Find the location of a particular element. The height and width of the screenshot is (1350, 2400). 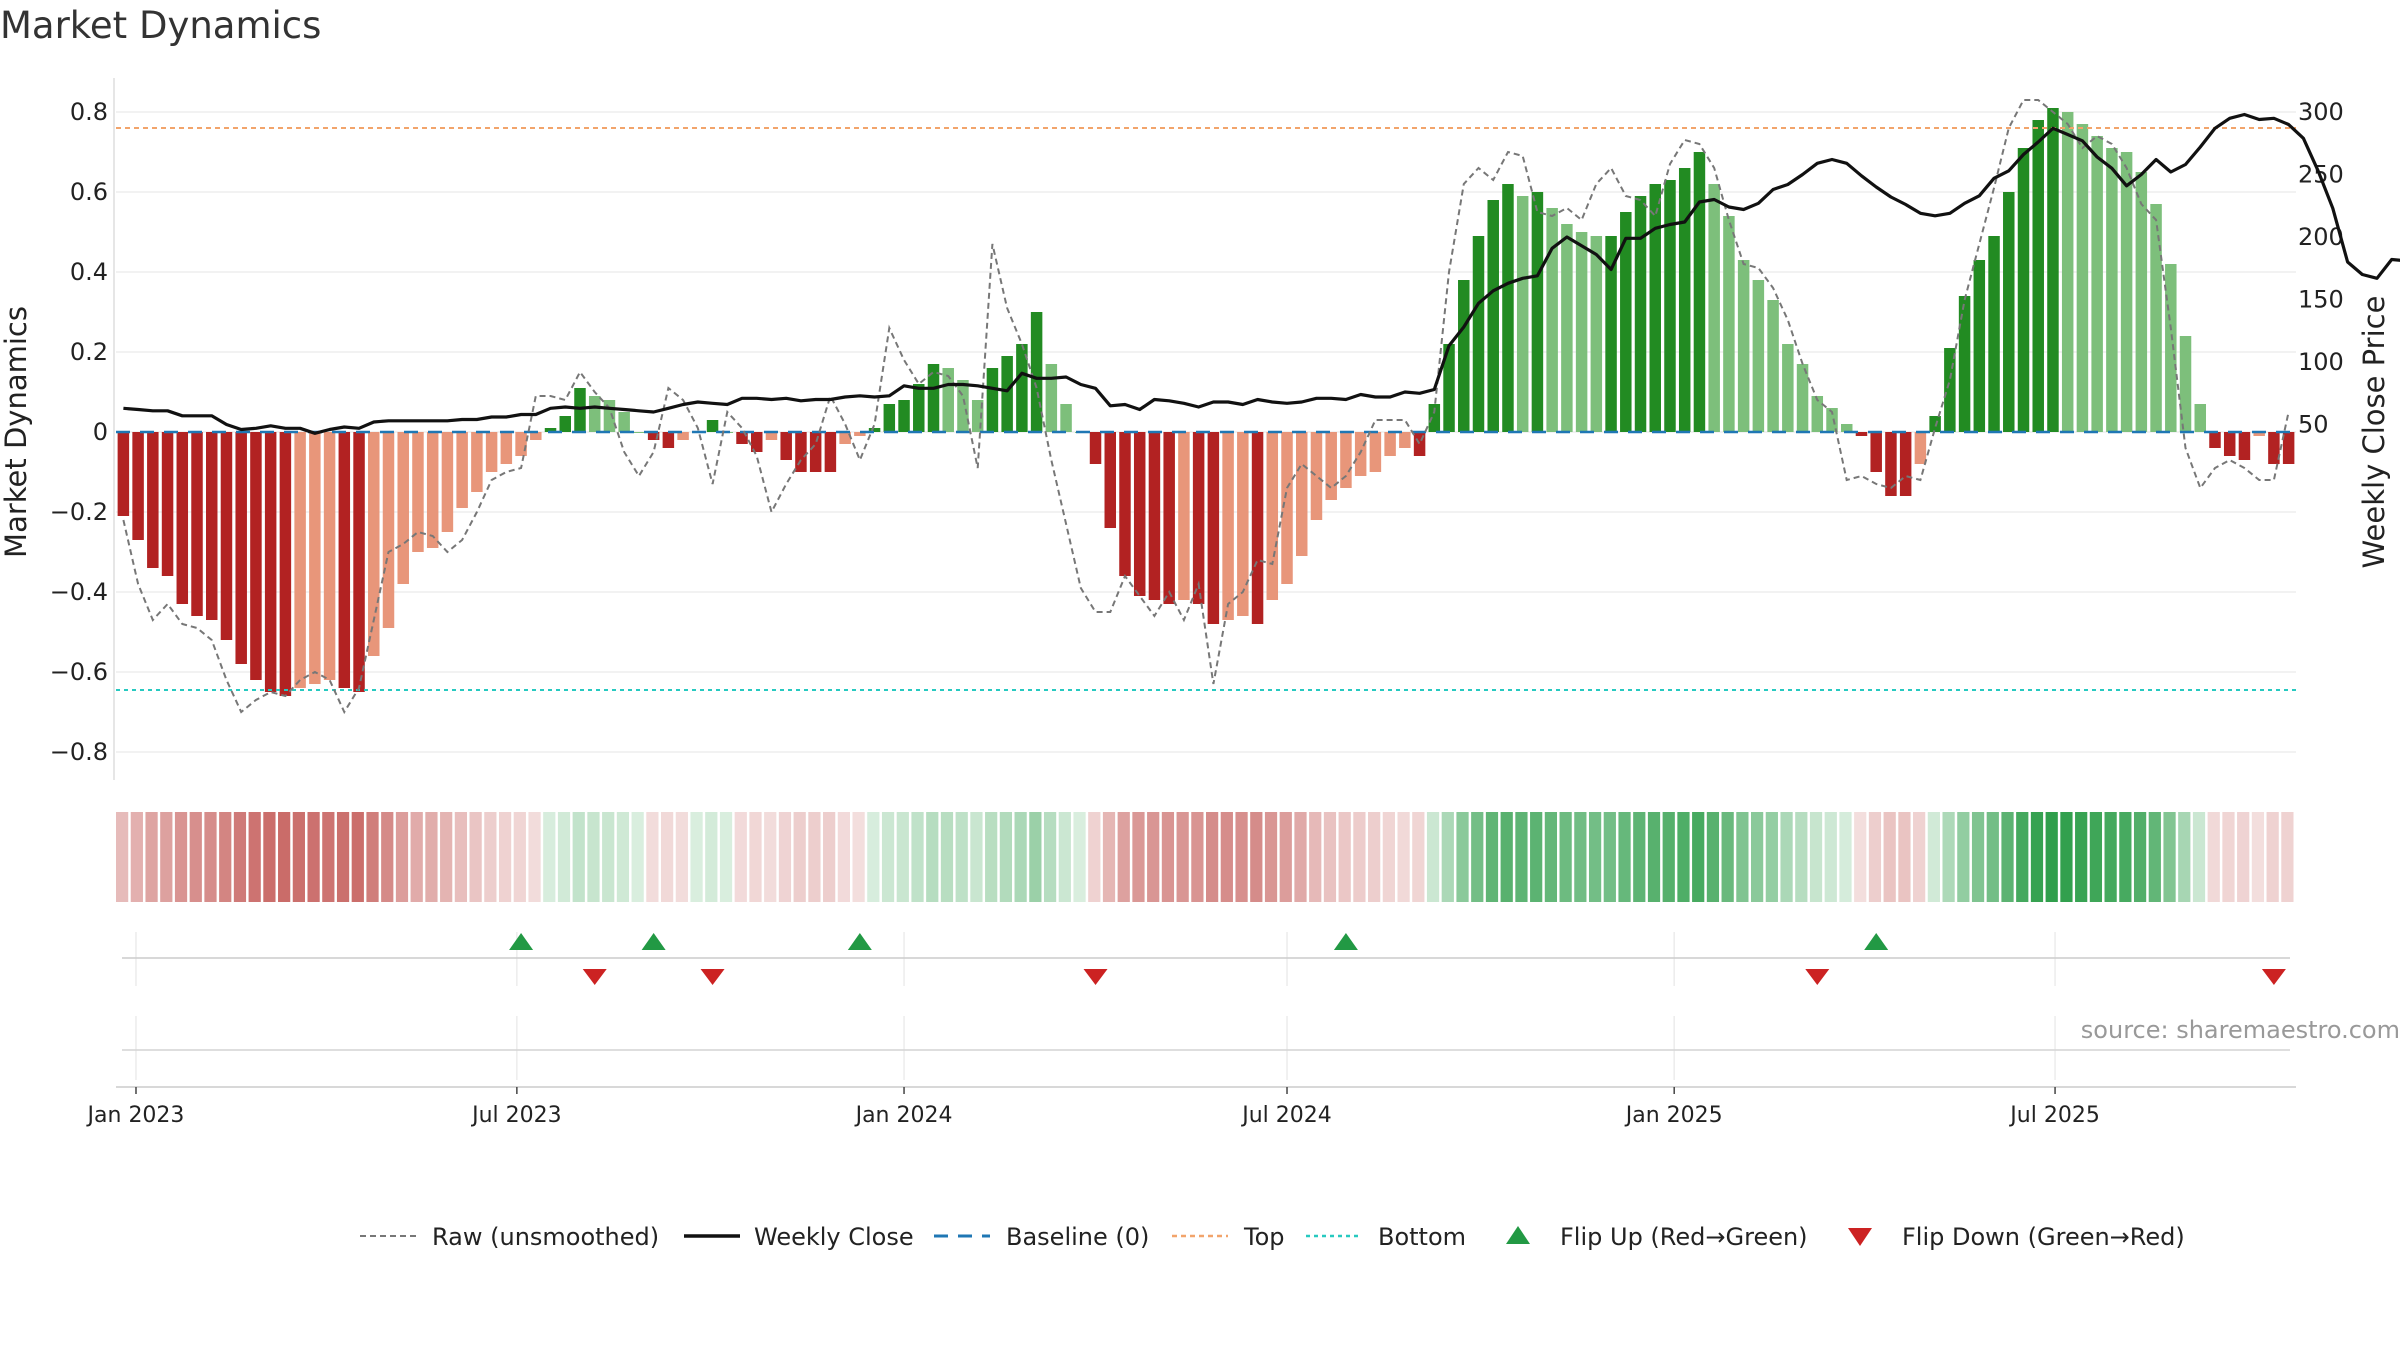

legend-label: Weekly Close is located at coordinates (834, 1237).